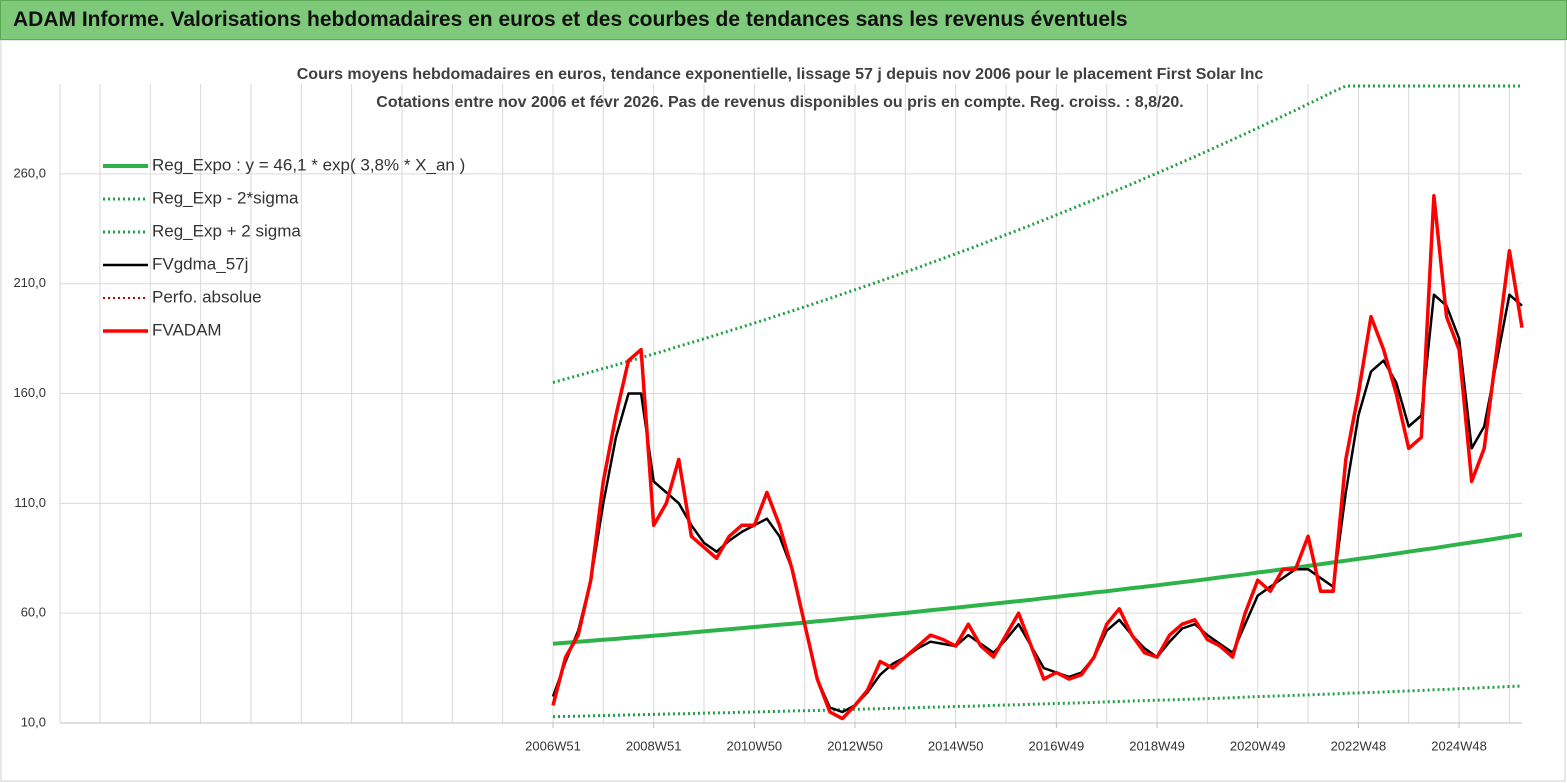 This screenshot has height=783, width=1567. Describe the element at coordinates (1157, 745) in the screenshot. I see `x-tick-label: 2018W49` at that location.